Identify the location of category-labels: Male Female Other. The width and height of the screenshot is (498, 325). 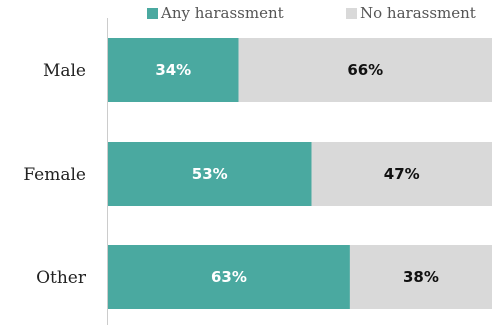
(55, 174).